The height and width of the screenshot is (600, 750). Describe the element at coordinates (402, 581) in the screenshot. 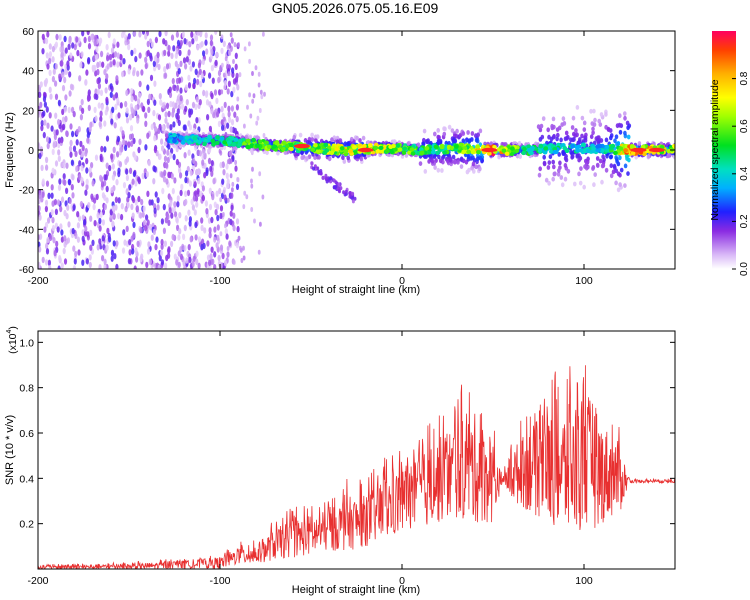

I see `x-tick-label: 0` at that location.